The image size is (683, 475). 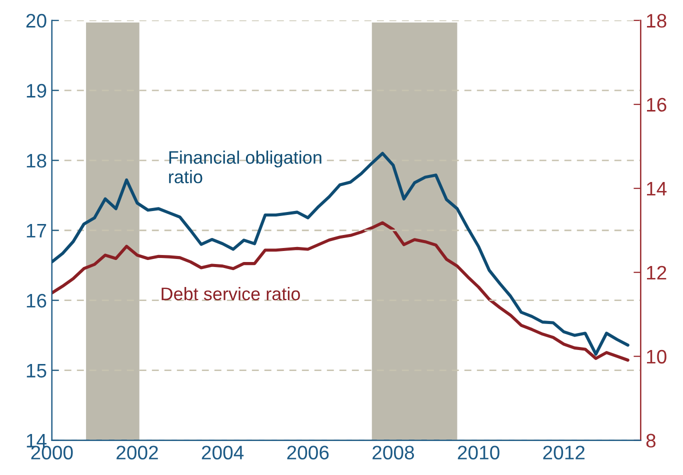 What do you see at coordinates (656, 273) in the screenshot?
I see `y2-tick-label: 12` at bounding box center [656, 273].